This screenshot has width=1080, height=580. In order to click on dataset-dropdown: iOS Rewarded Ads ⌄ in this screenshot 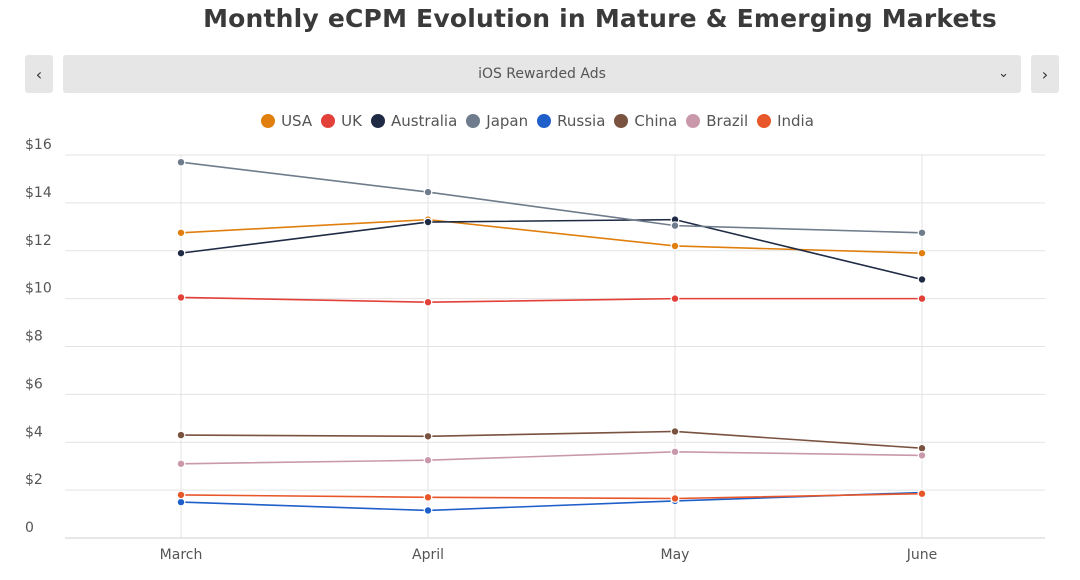, I will do `click(542, 74)`.